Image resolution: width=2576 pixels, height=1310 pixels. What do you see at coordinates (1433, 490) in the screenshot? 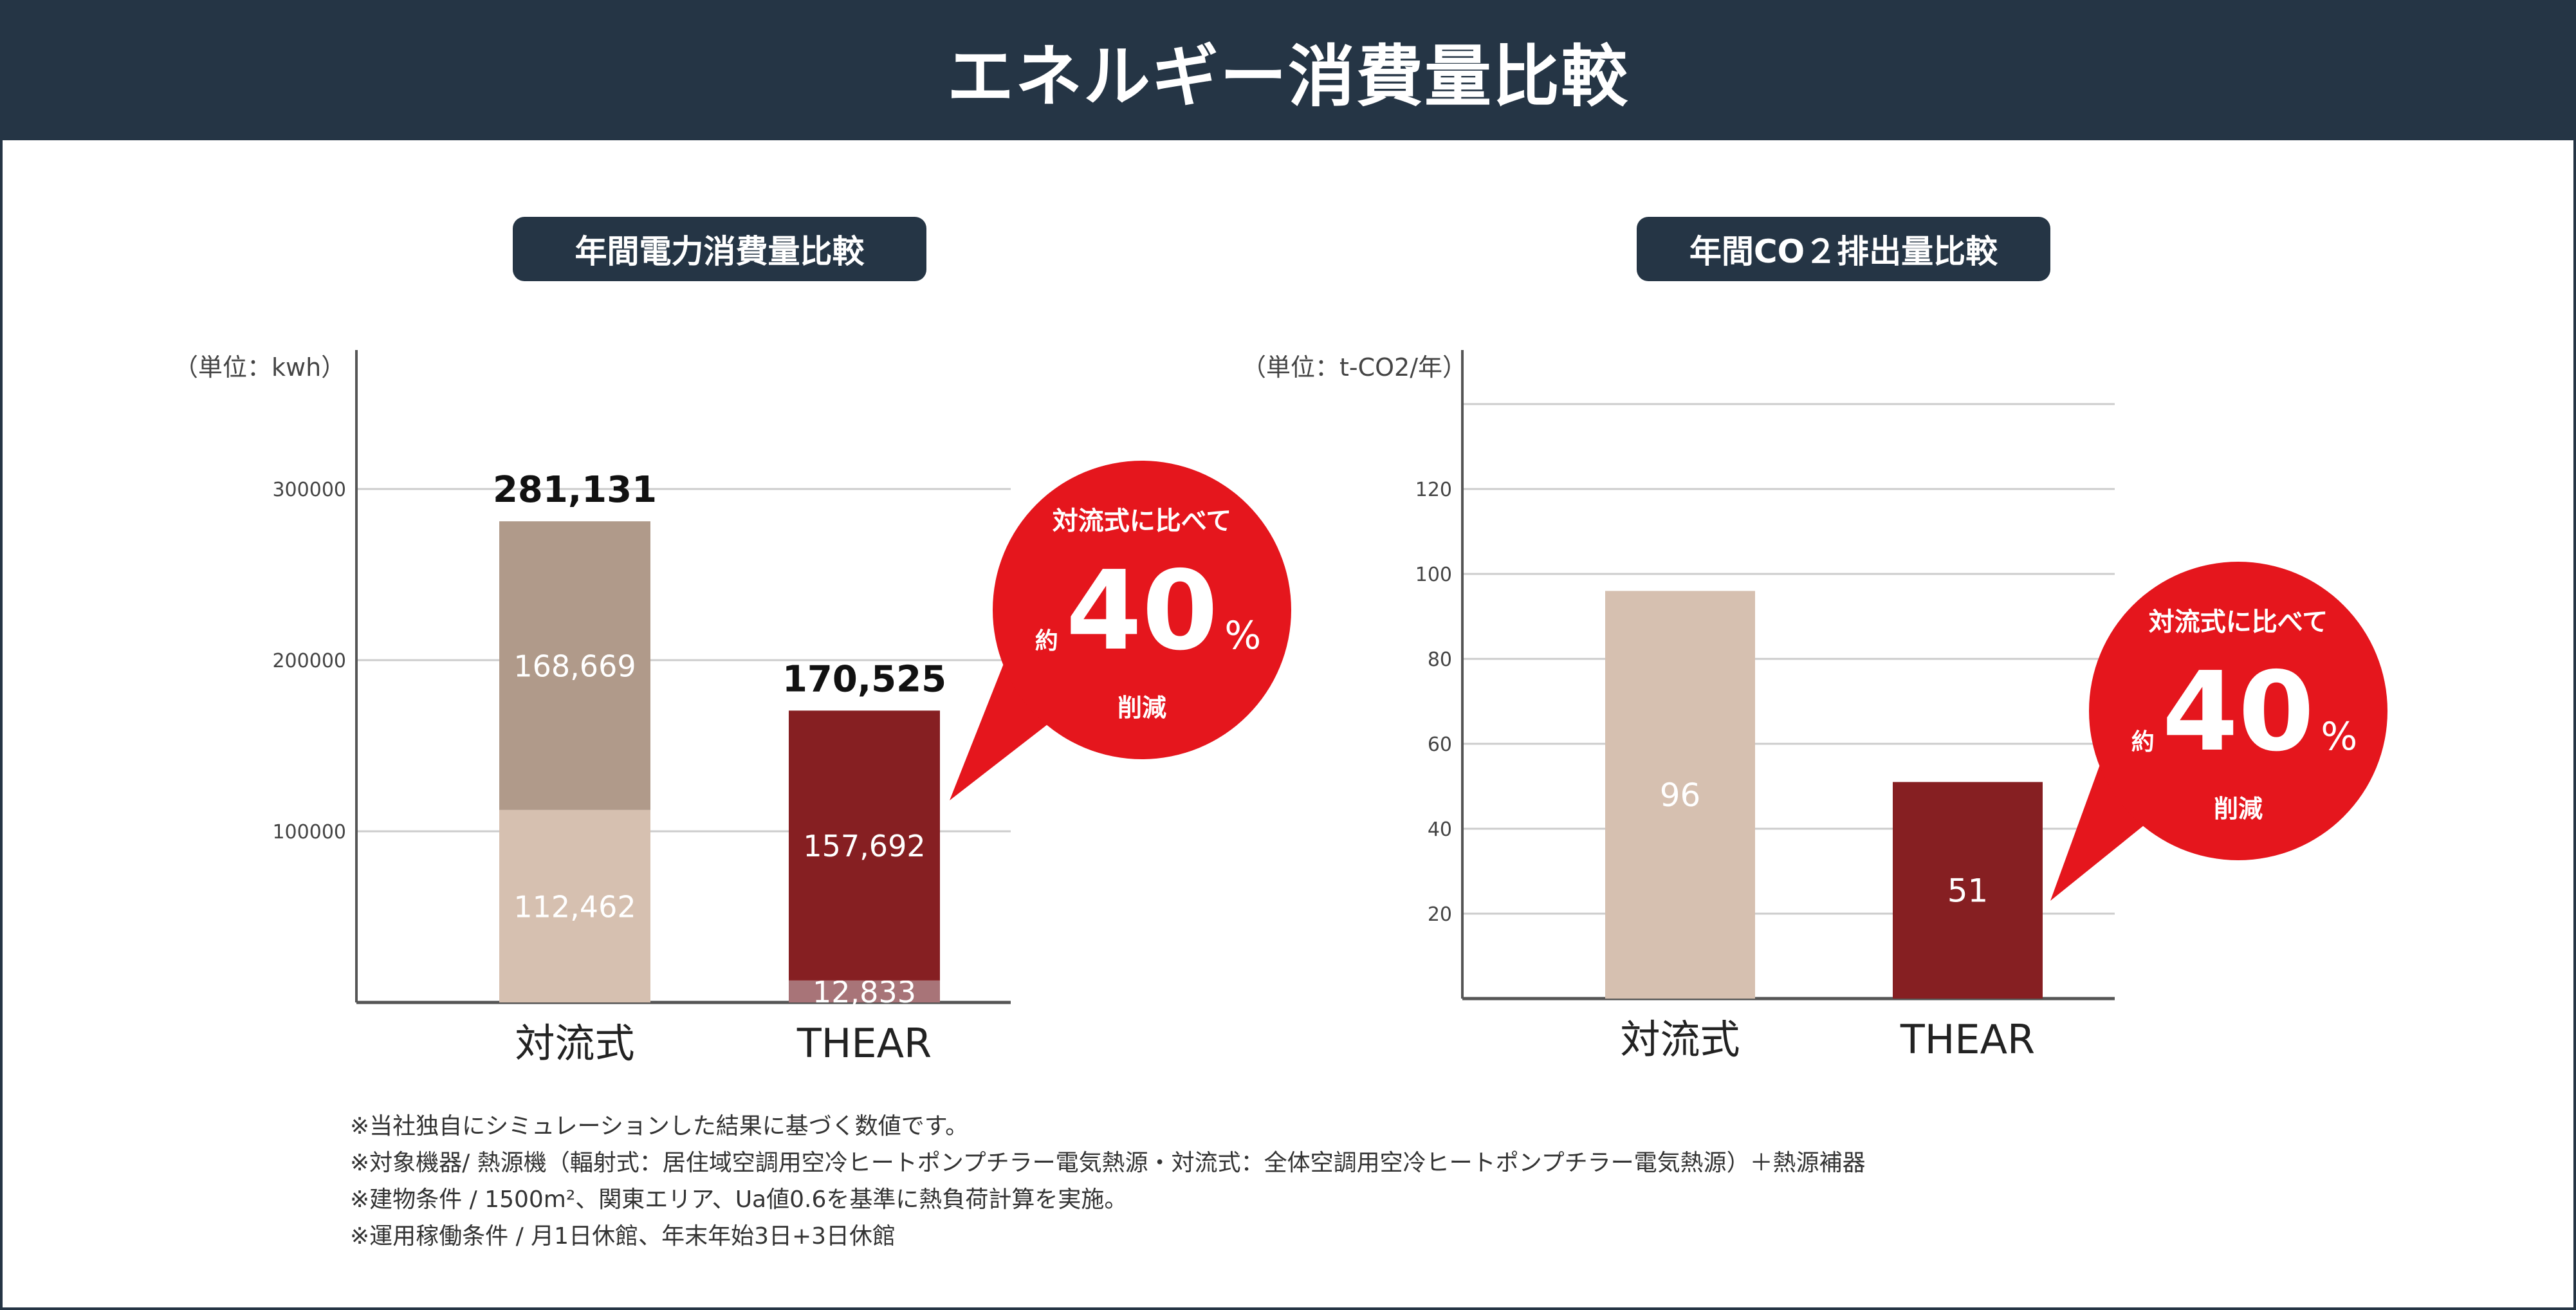
I see `y-tick-label: 120` at bounding box center [1433, 490].